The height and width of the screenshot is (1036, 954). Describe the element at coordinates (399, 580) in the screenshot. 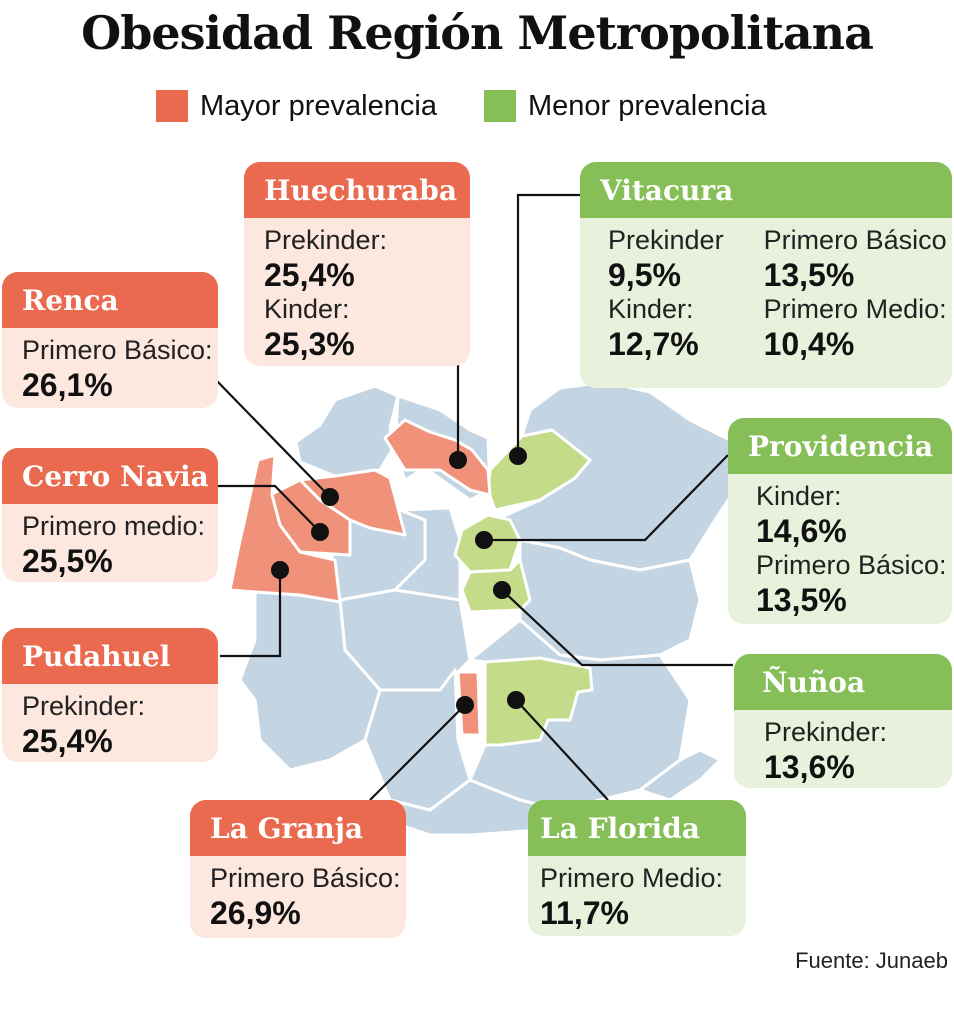

I see `pins` at that location.